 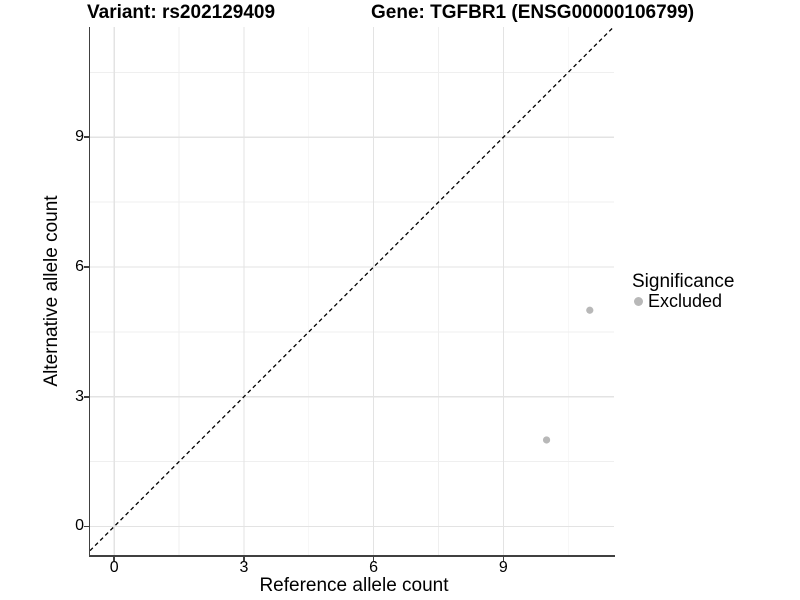 I want to click on legend-item-label: Excluded, so click(x=685, y=301).